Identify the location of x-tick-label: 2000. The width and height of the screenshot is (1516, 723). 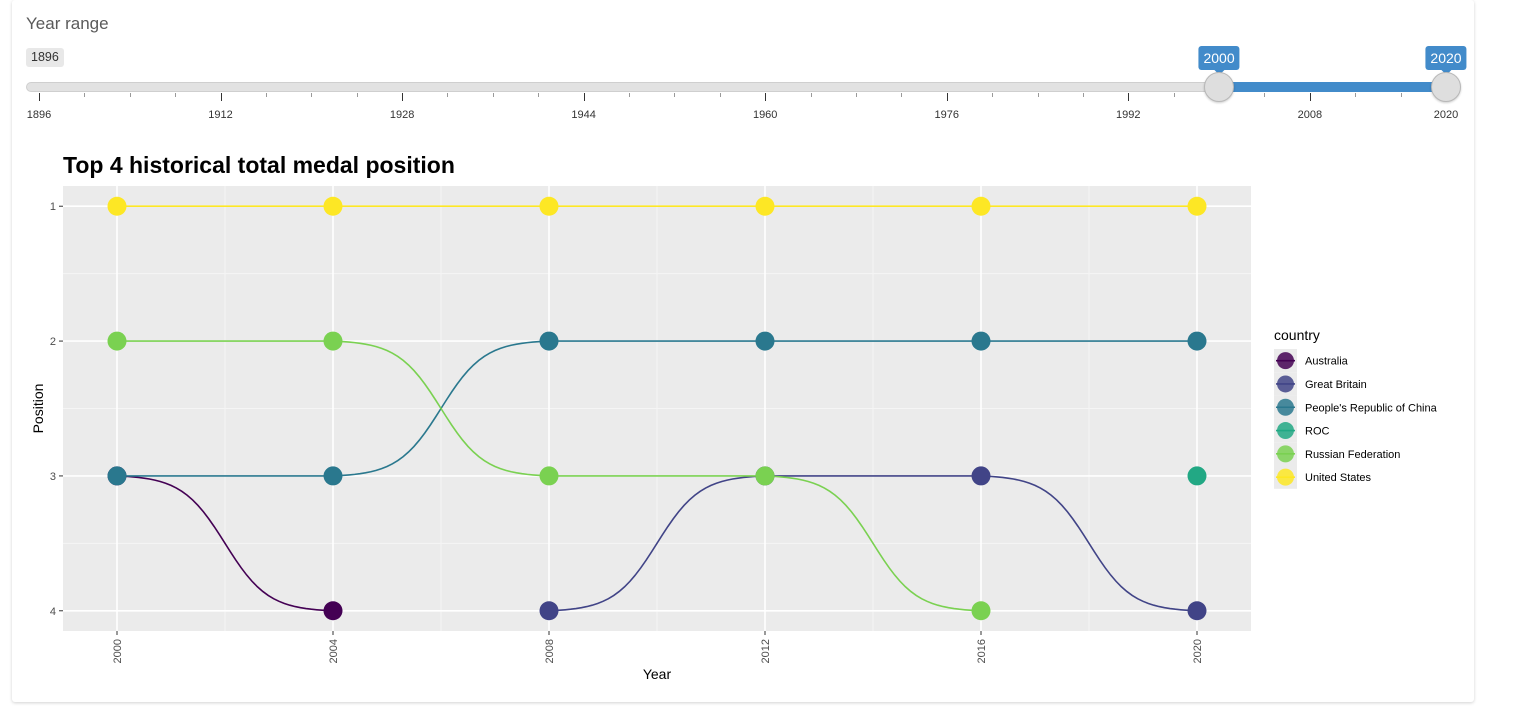
(118, 651).